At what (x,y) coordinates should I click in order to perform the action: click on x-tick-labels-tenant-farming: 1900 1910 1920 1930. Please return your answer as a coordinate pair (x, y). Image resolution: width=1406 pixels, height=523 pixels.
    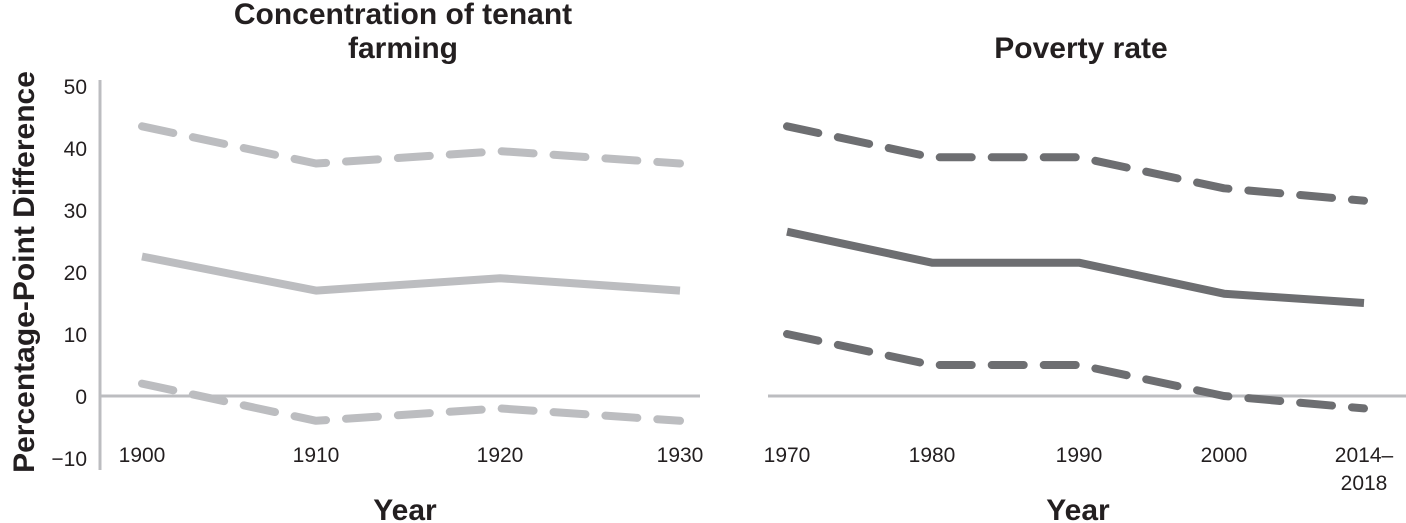
    Looking at the image, I should click on (411, 455).